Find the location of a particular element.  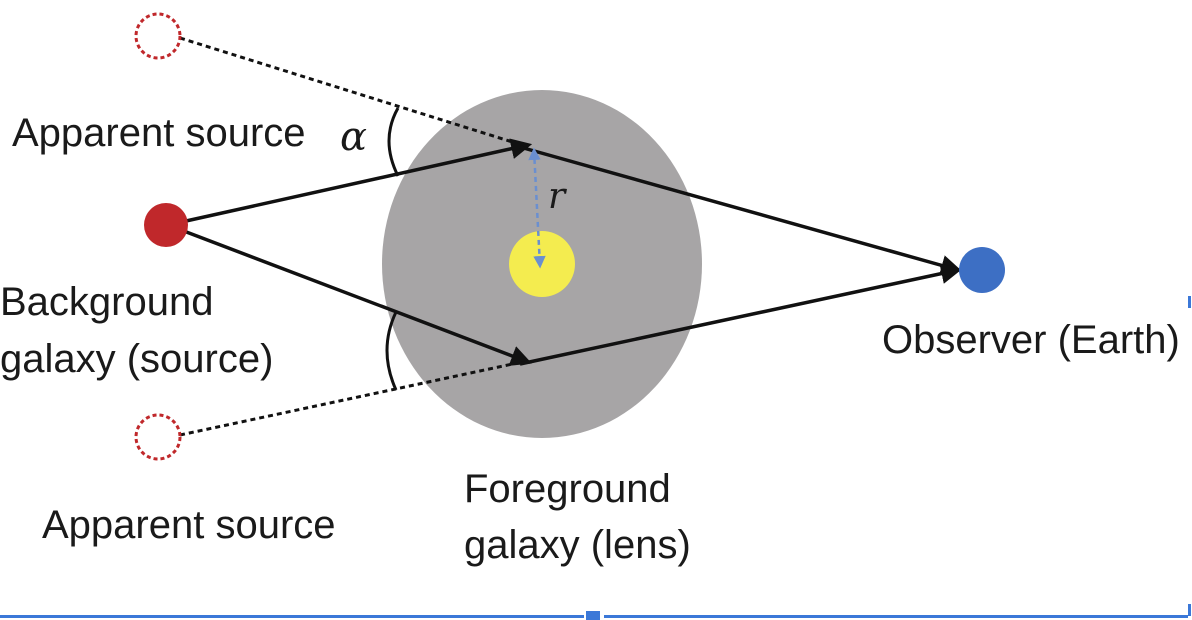

apparent-source-bottom-marker is located at coordinates (158, 437).